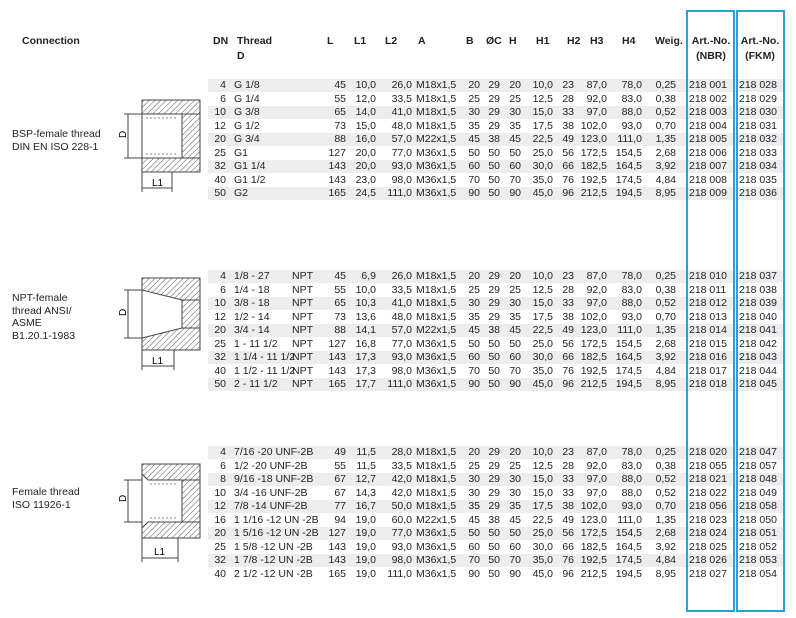 This screenshot has width=796, height=618. Describe the element at coordinates (337, 193) in the screenshot. I see `cell-l: 165` at that location.